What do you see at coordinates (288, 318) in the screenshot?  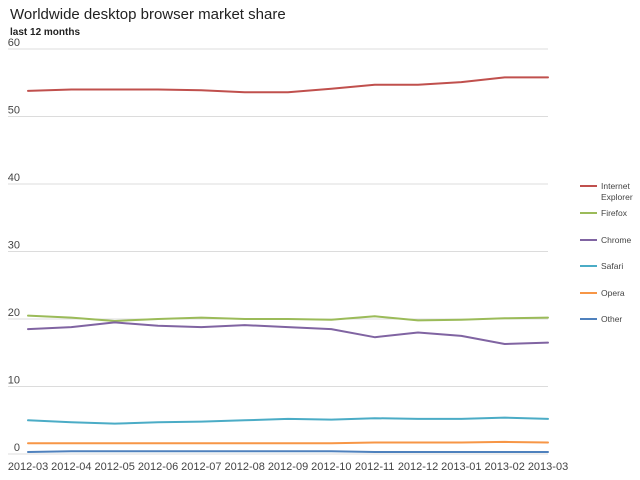 I see `series-line-firefox` at bounding box center [288, 318].